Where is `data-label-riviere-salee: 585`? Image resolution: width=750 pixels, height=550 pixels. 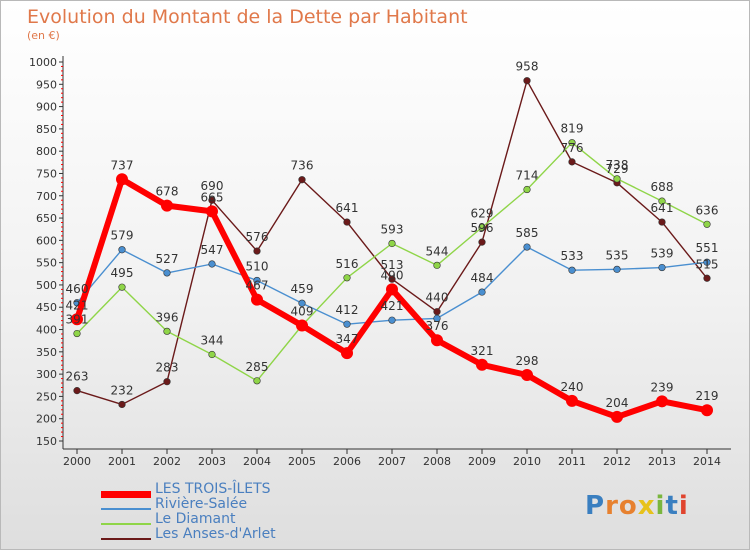 data-label-riviere-salee: 585 is located at coordinates (527, 233).